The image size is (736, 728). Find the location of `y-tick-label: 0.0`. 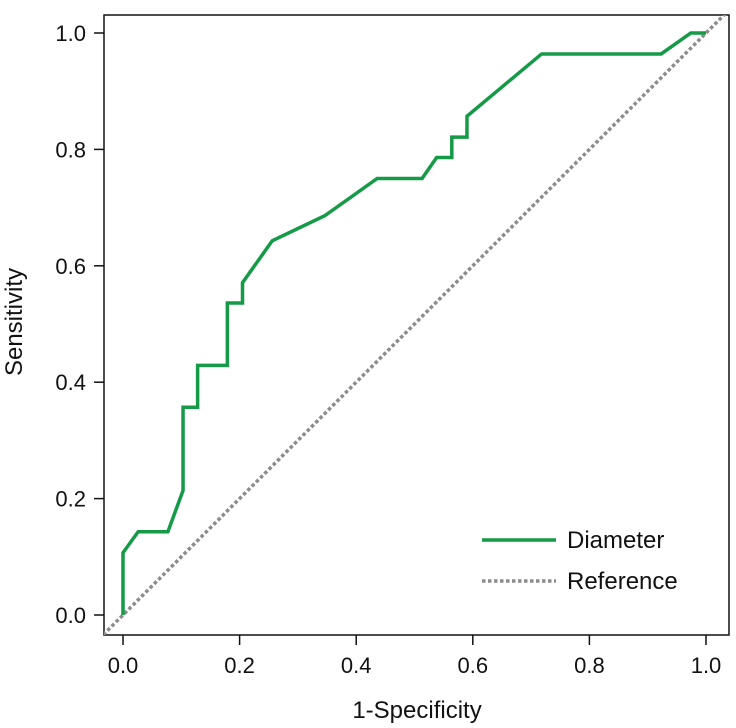

y-tick-label: 0.0 is located at coordinates (70, 615).